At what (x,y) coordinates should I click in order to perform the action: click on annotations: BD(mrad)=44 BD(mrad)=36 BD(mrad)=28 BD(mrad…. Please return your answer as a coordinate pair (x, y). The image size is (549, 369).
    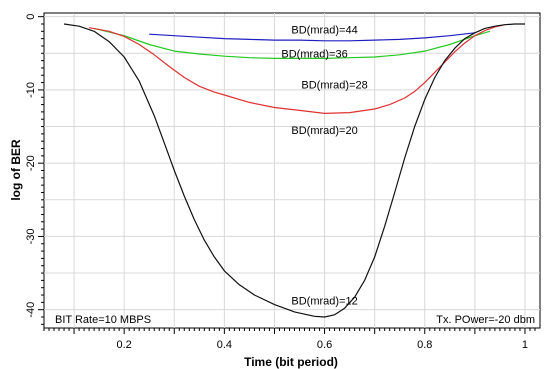
    Looking at the image, I should click on (324, 166).